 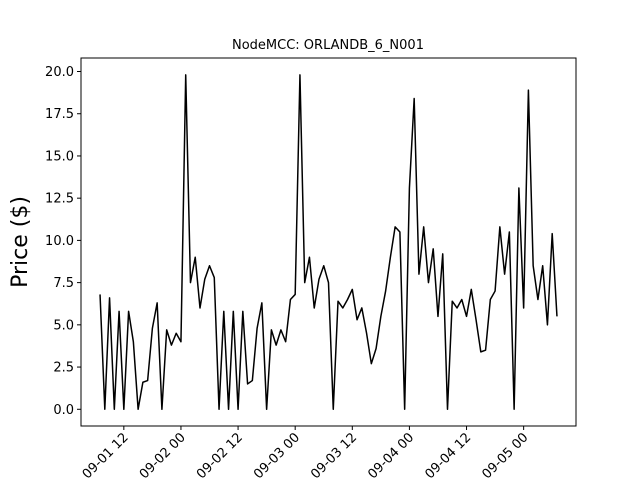 I want to click on chart-title: NodeMCC: ORLANDB_6_N001, so click(x=328, y=45).